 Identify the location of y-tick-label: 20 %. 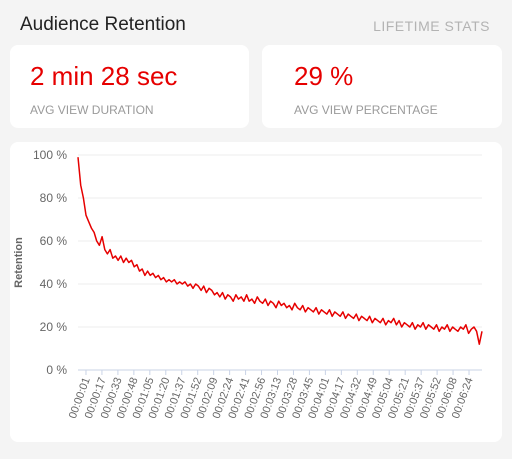
(54, 327).